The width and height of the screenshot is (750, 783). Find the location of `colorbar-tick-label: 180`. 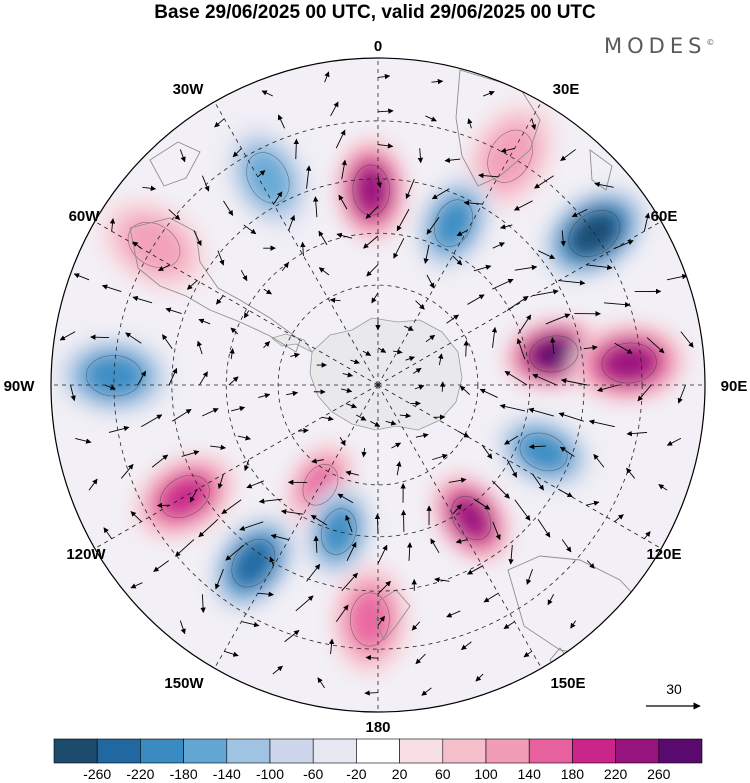

colorbar-tick-label: 180 is located at coordinates (573, 774).